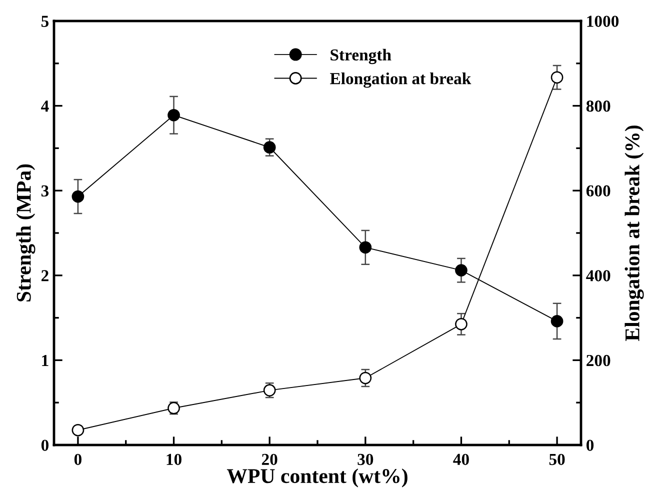  I want to click on y-tick-label: 0, so click(45, 445).